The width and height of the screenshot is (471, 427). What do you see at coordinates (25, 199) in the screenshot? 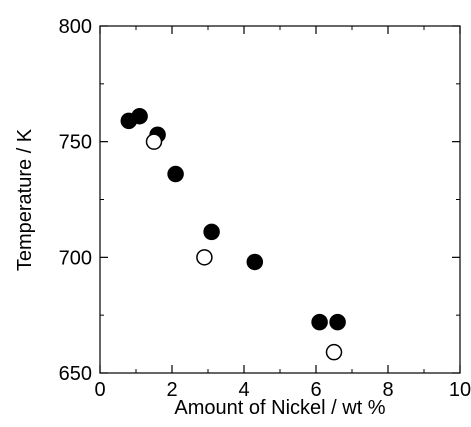
I see `y-axis-title: Temperature / K` at bounding box center [25, 199].